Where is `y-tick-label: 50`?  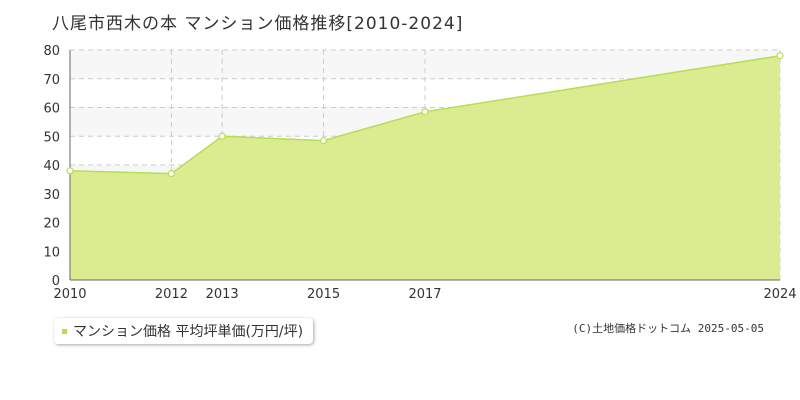
y-tick-label: 50 is located at coordinates (51, 137).